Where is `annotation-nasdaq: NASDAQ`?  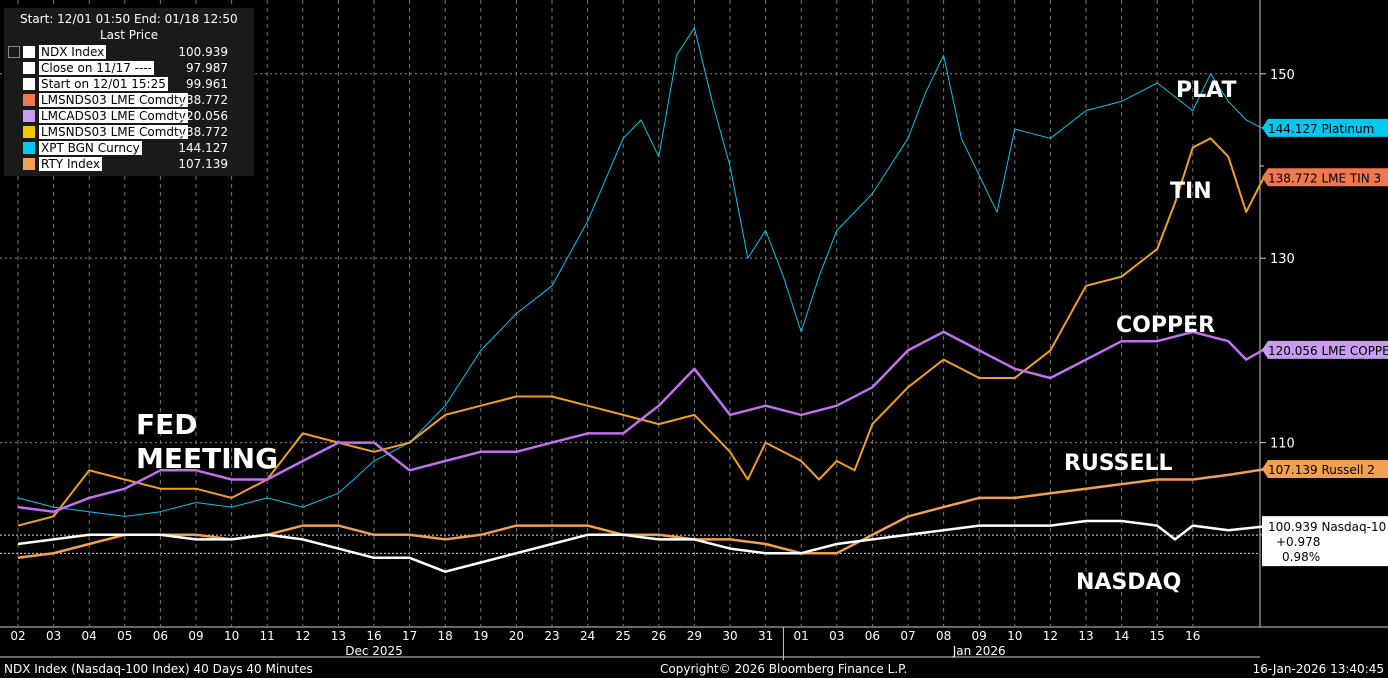 annotation-nasdaq: NASDAQ is located at coordinates (1128, 582).